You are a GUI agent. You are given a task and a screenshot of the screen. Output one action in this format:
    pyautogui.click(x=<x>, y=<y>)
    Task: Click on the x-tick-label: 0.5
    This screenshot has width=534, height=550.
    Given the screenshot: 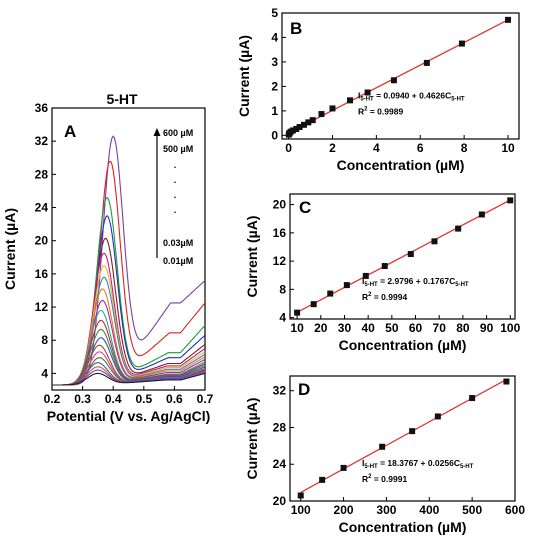 What is the action you would take?
    pyautogui.click(x=143, y=399)
    